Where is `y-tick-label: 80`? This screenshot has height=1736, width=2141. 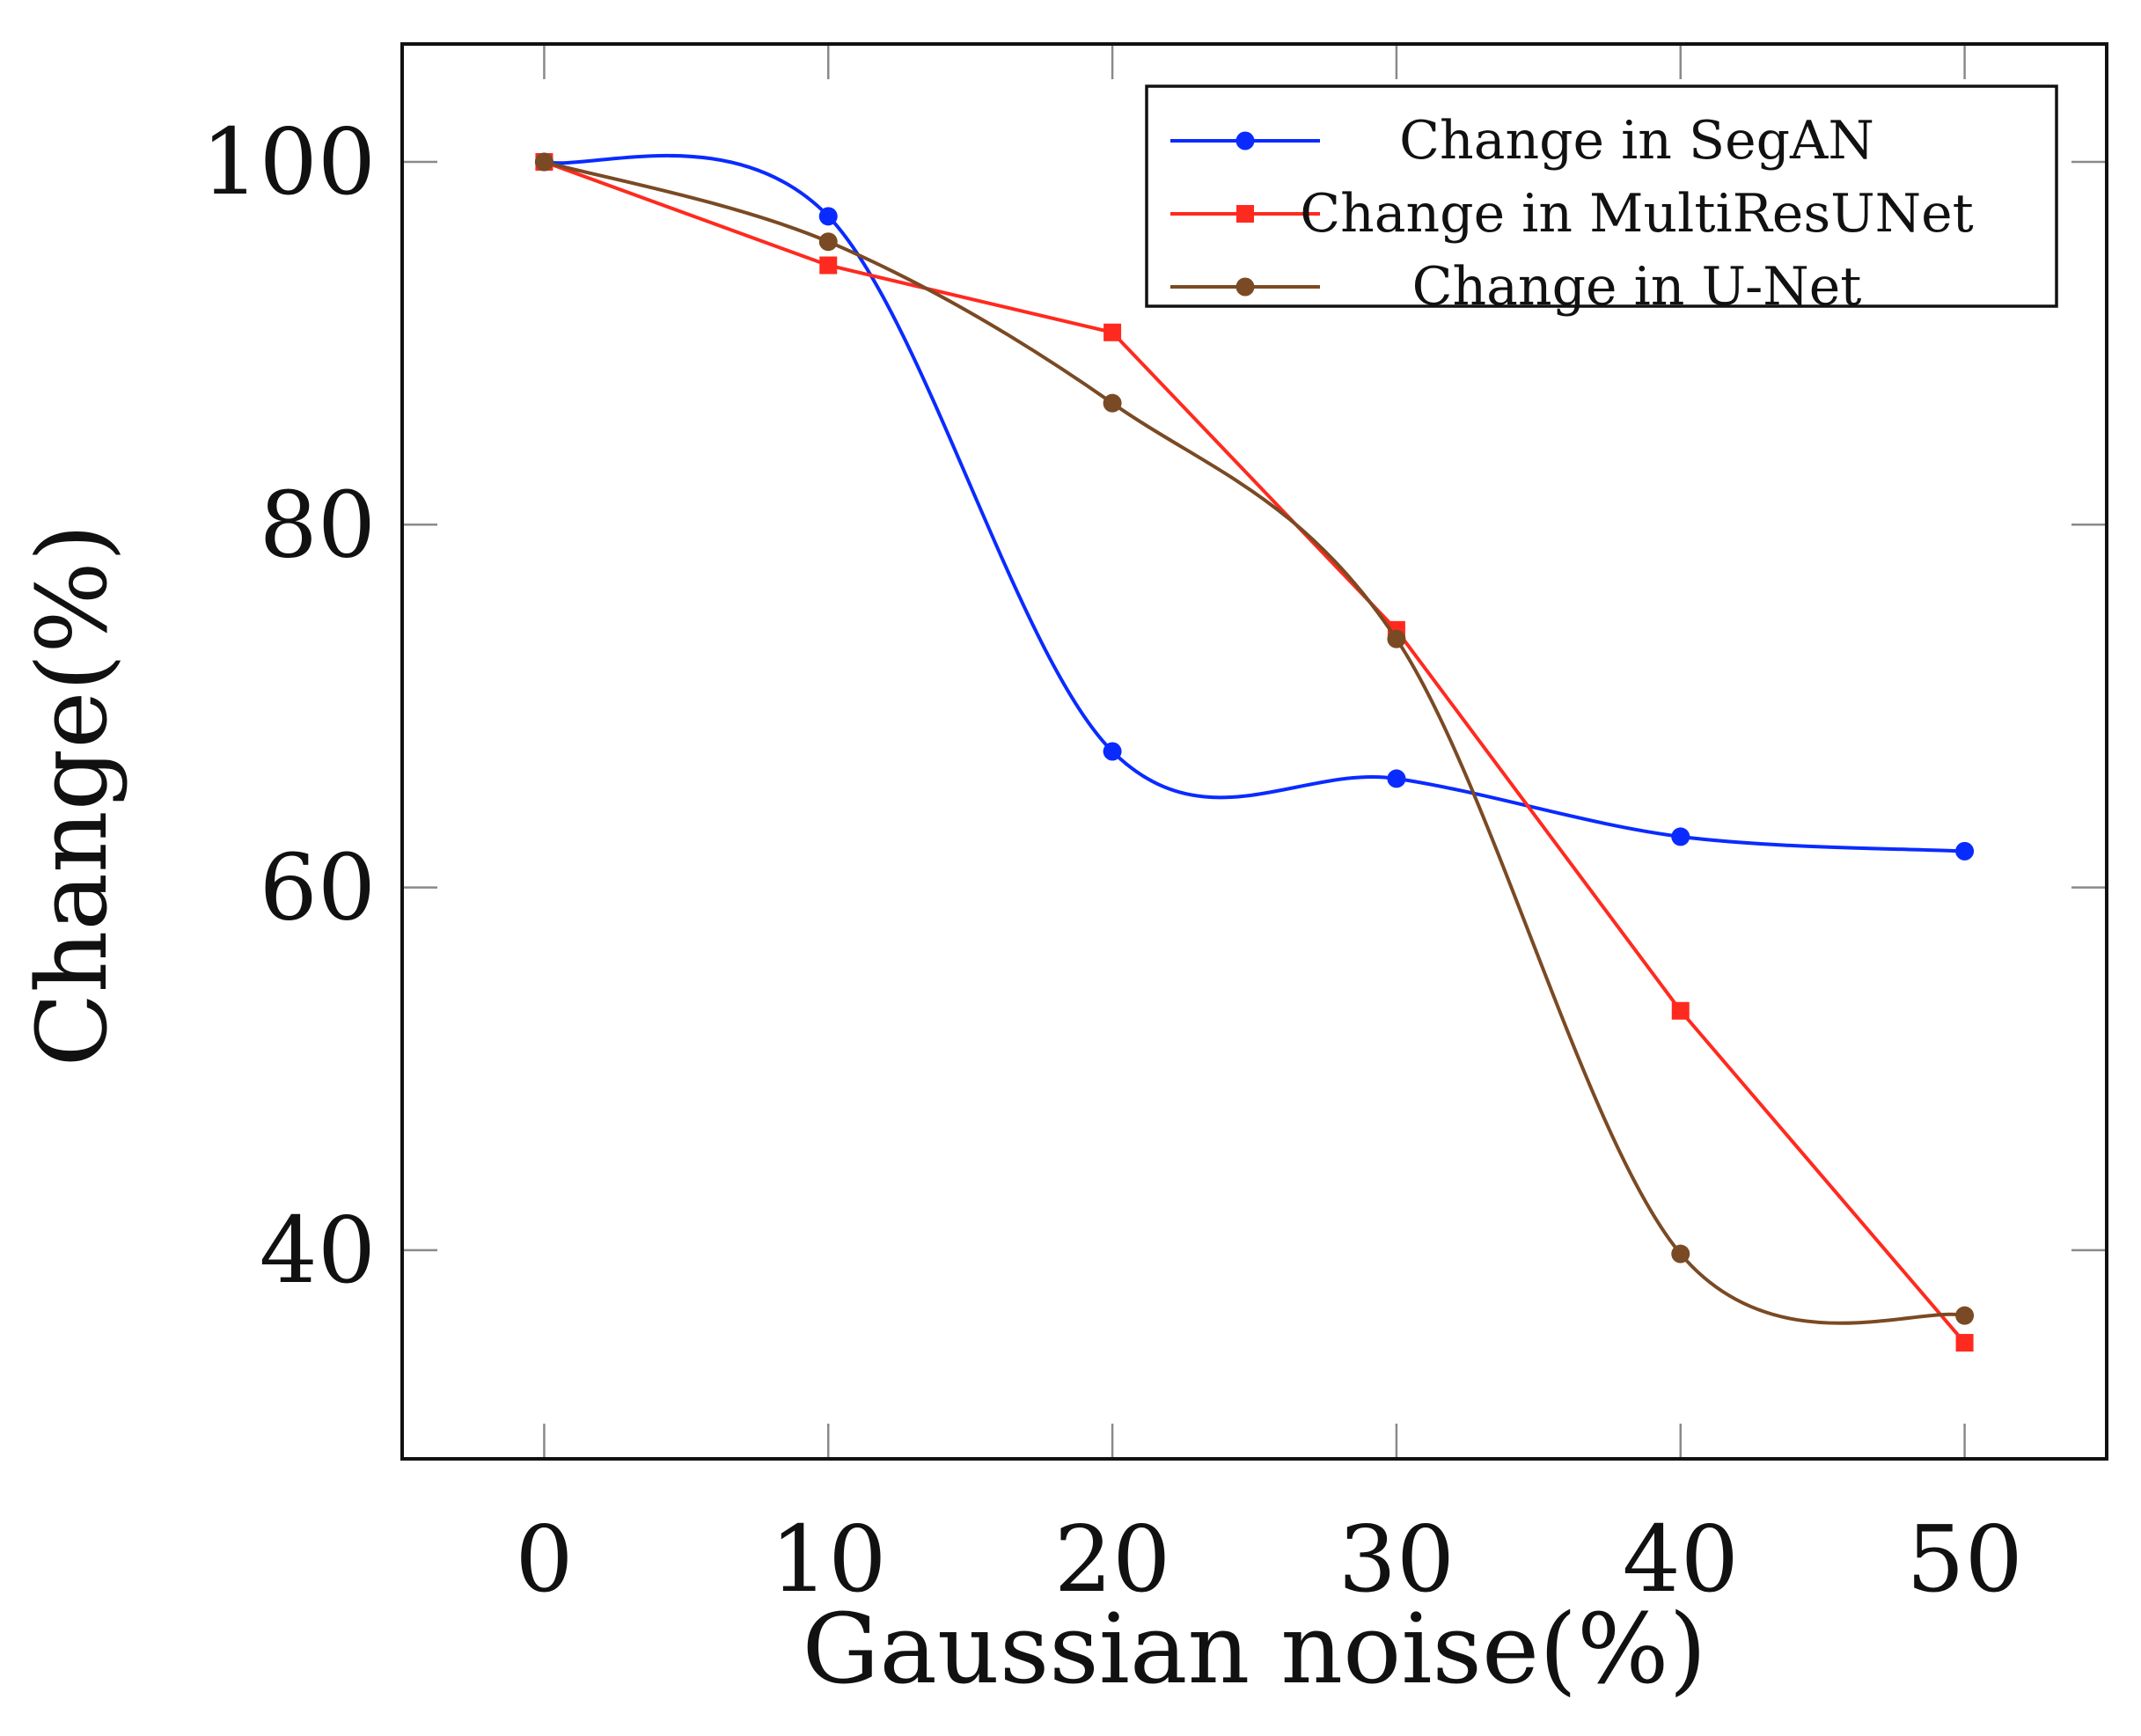
y-tick-label: 80 is located at coordinates (318, 524).